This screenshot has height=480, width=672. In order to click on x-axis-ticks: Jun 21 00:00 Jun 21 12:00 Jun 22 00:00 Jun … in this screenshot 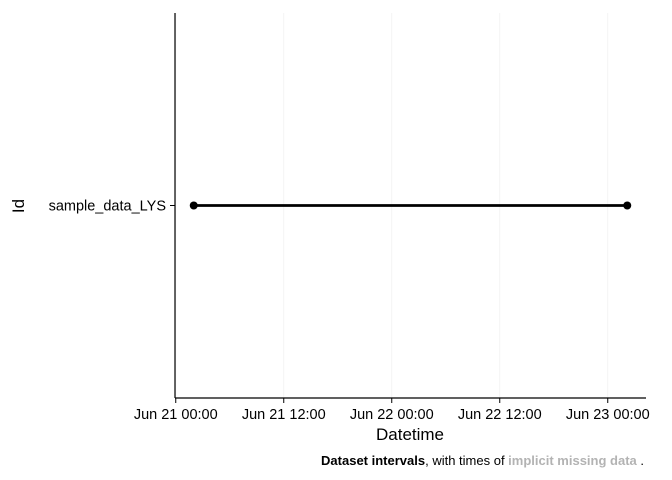, I will do `click(392, 410)`.